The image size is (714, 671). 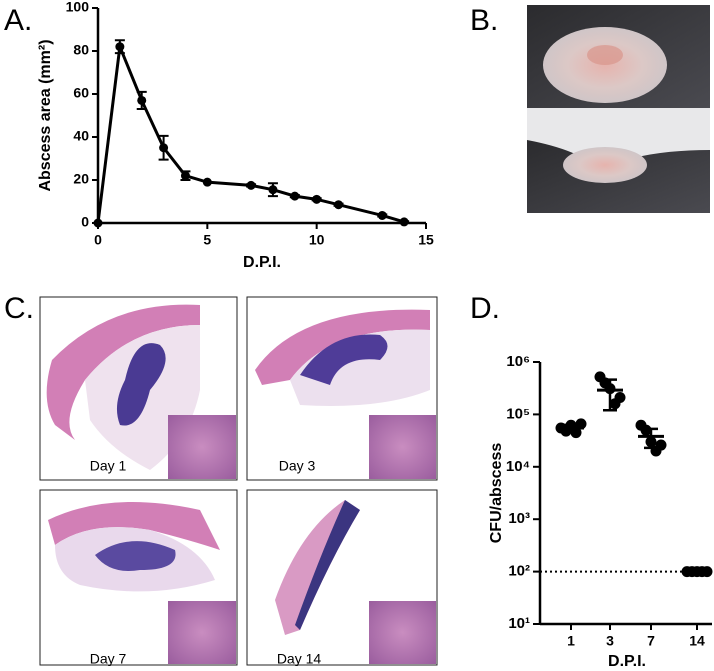 I want to click on x-tick-label: 0, so click(x=98, y=240).